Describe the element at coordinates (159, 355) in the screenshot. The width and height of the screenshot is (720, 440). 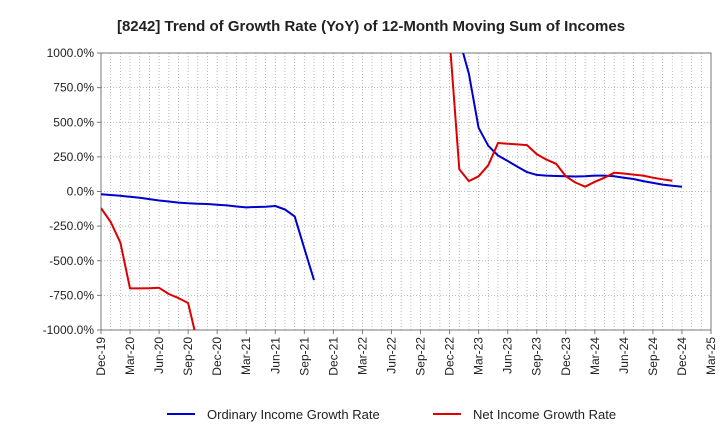
I see `x-tick-label: Jun-20` at that location.